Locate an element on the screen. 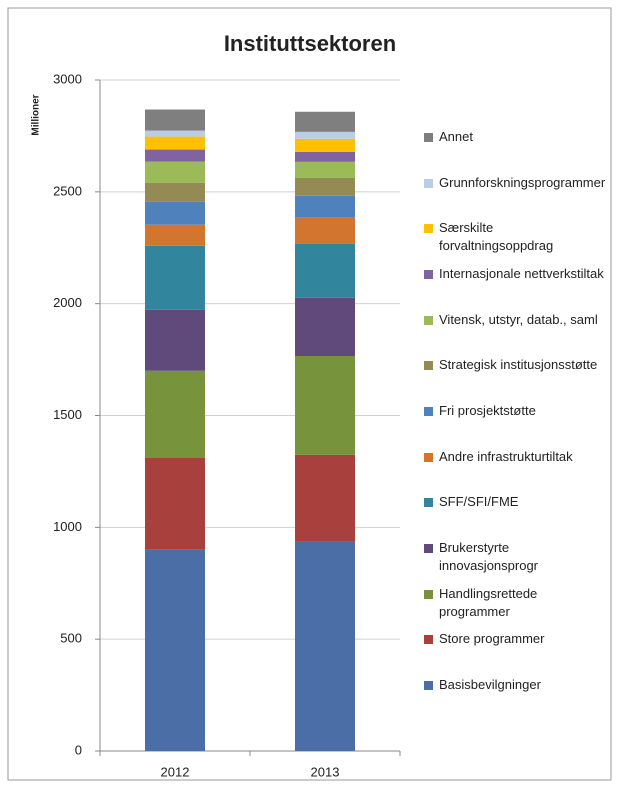 The height and width of the screenshot is (787, 619). legend-item: Andre infrastrukturtiltak is located at coordinates (516, 457).